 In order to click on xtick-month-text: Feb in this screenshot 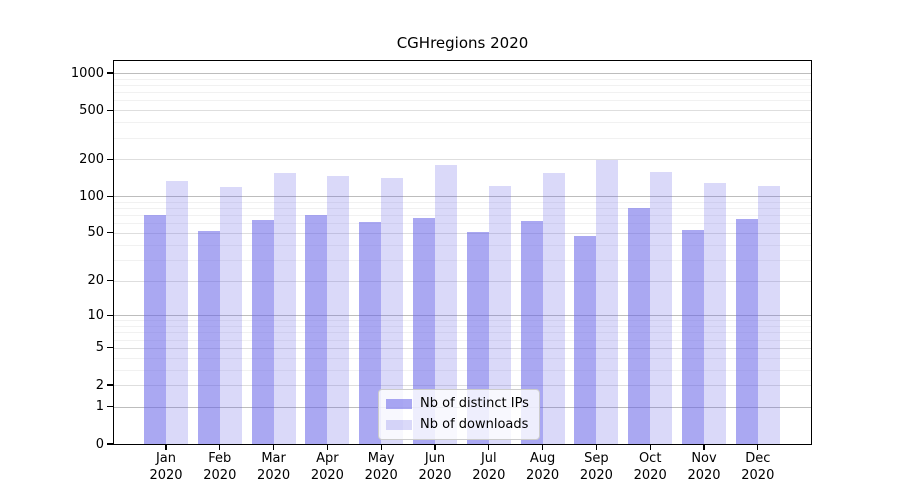, I will do `click(220, 458)`.